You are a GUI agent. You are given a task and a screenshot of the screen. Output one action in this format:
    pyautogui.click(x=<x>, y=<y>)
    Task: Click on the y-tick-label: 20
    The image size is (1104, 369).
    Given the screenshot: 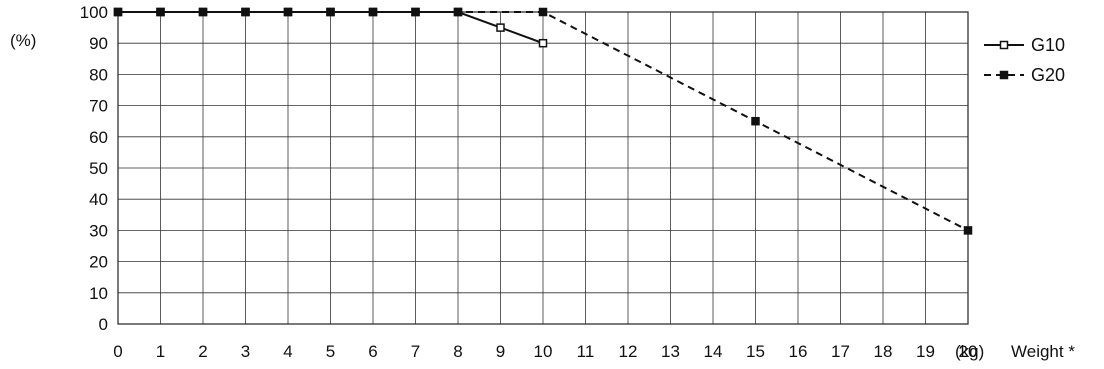 What is the action you would take?
    pyautogui.click(x=98, y=262)
    